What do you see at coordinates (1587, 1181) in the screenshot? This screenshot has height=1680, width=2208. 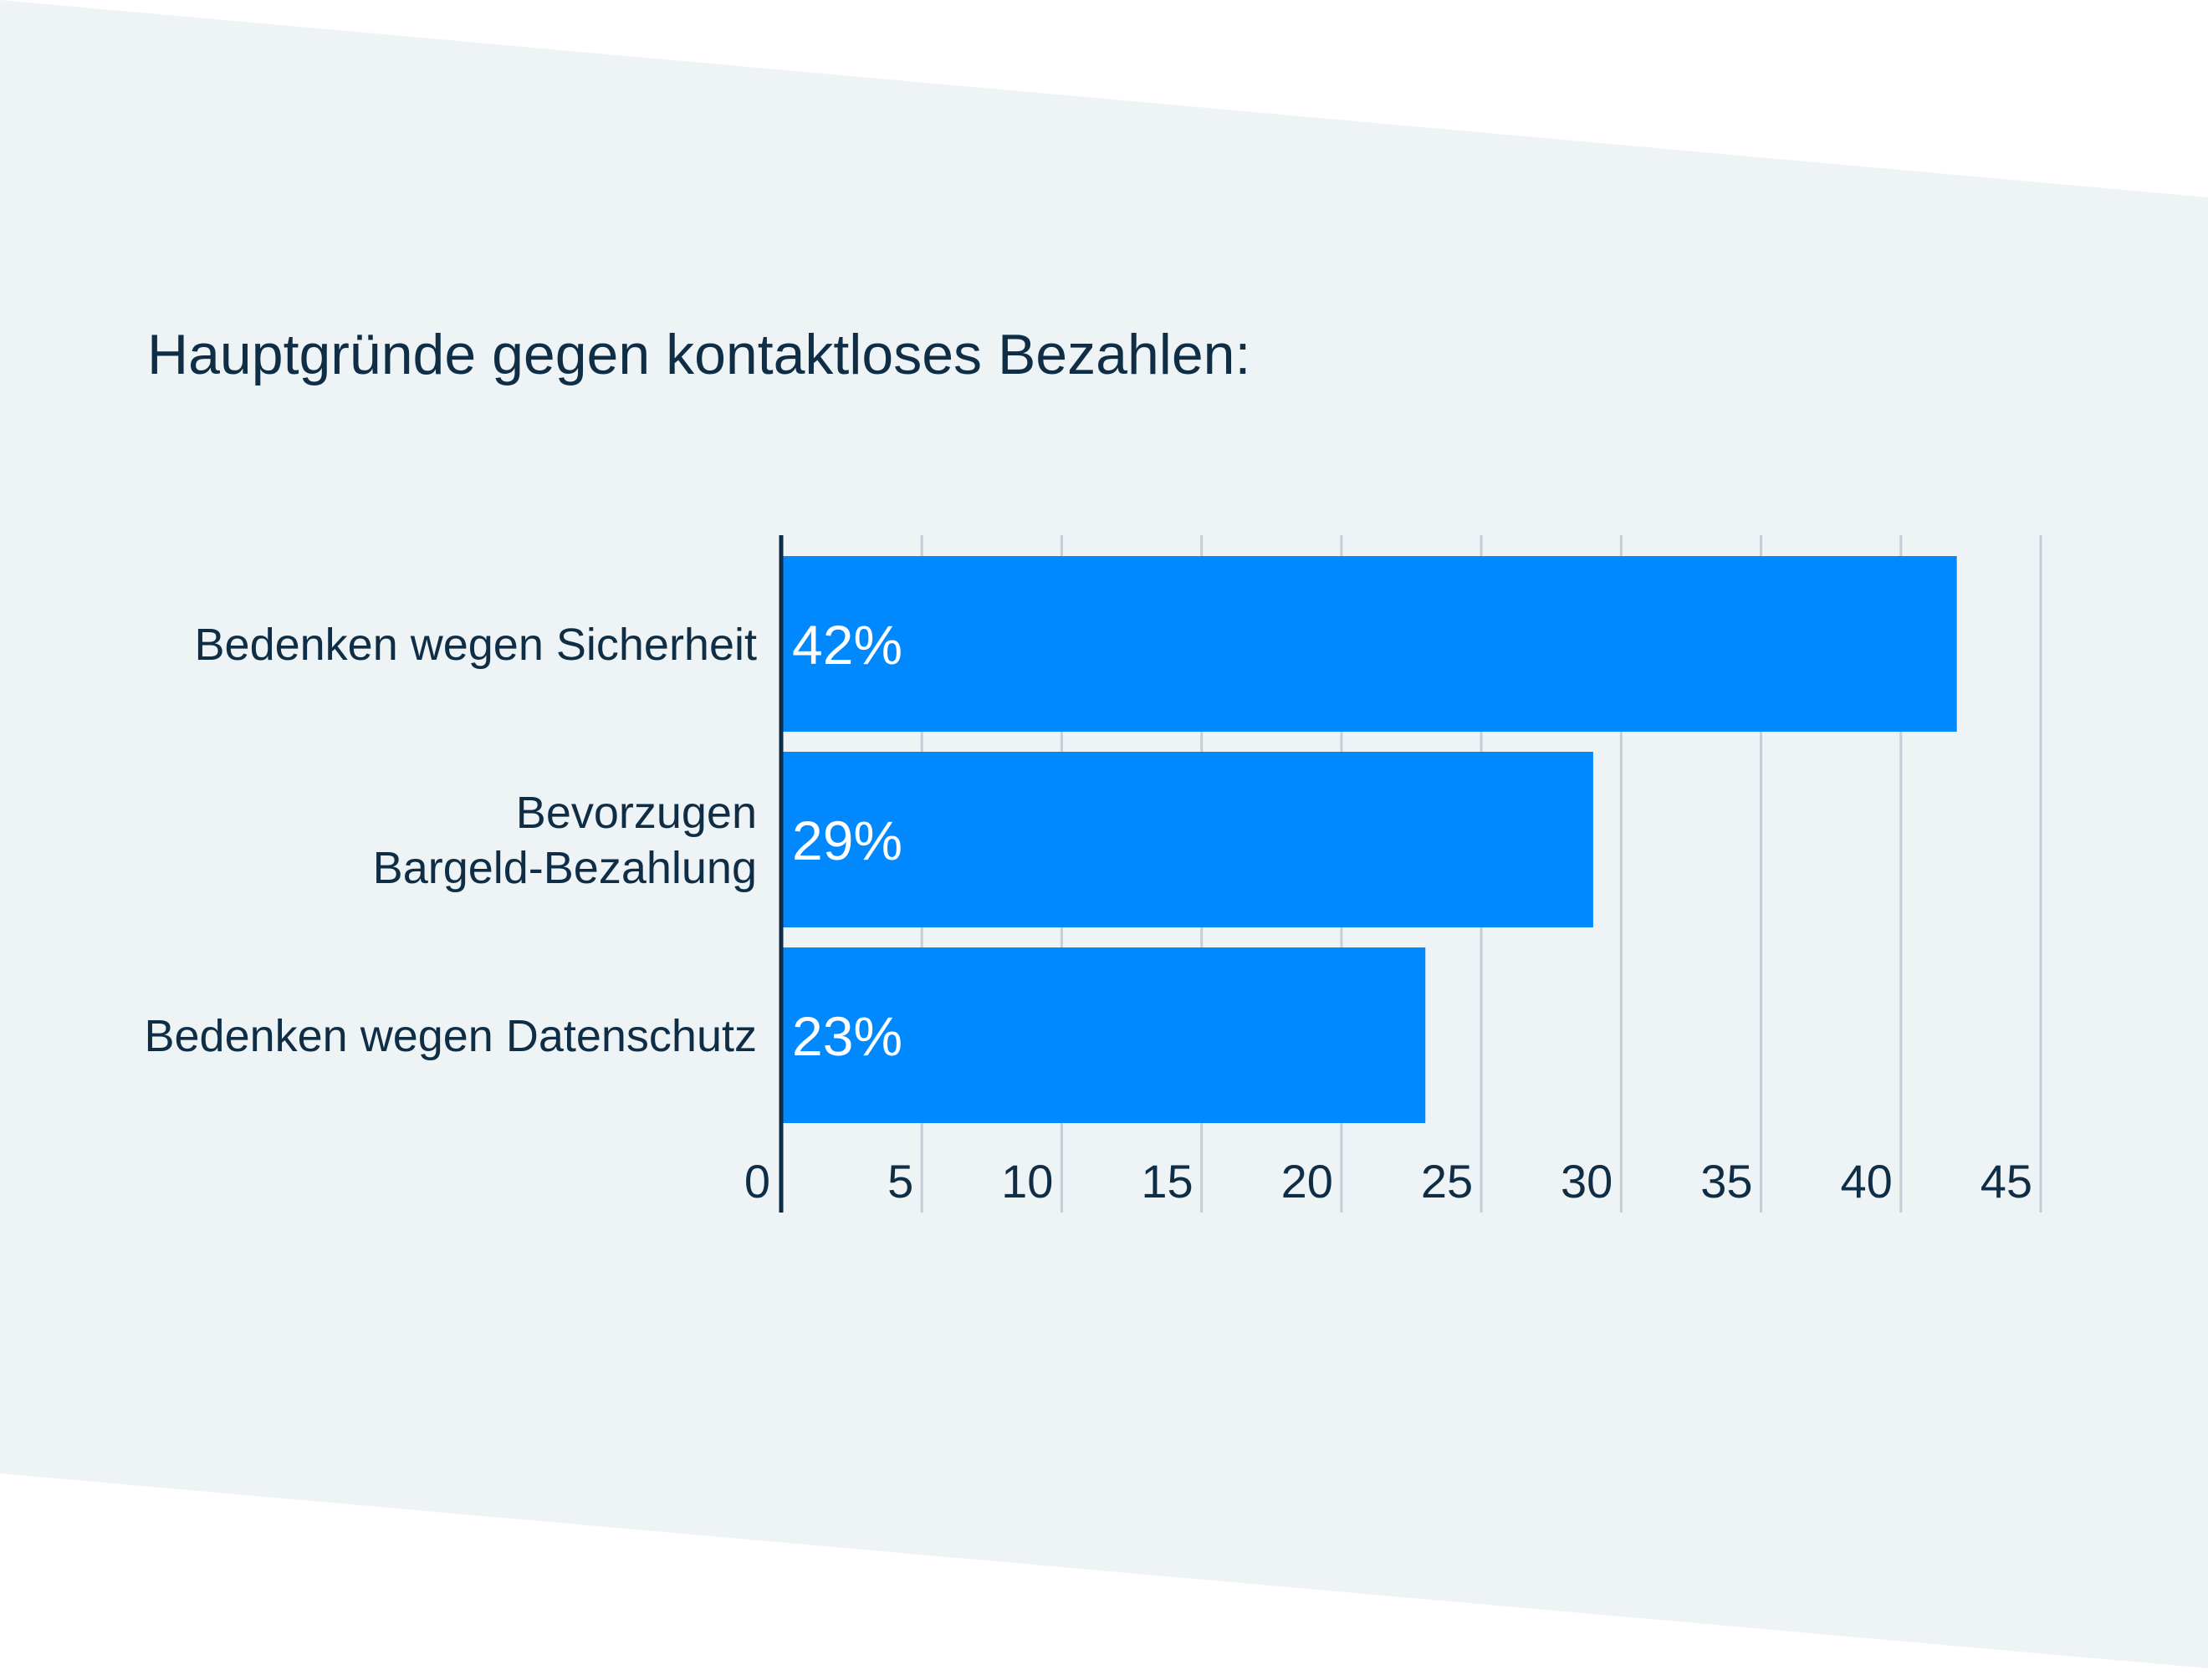 I see `x-tick-label-30: 30` at bounding box center [1587, 1181].